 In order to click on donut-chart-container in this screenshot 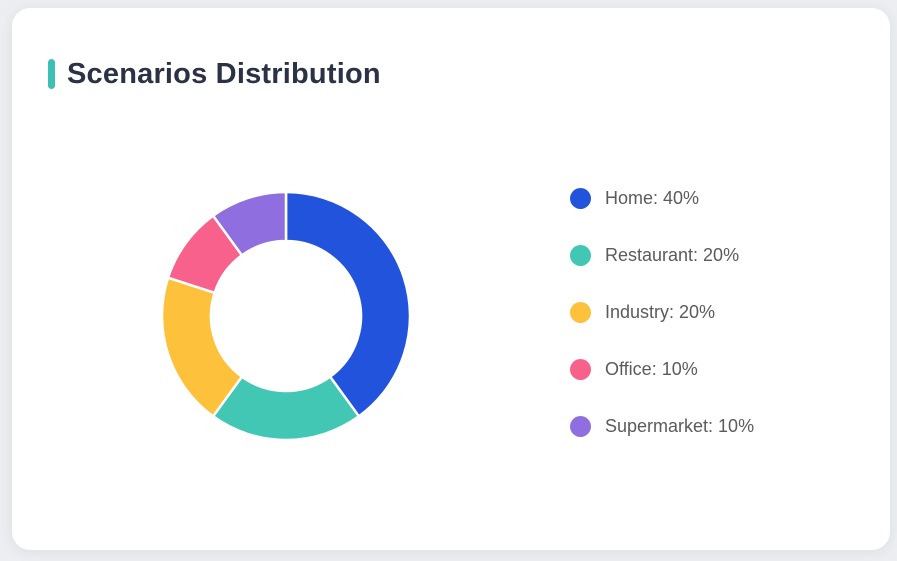, I will do `click(286, 316)`.